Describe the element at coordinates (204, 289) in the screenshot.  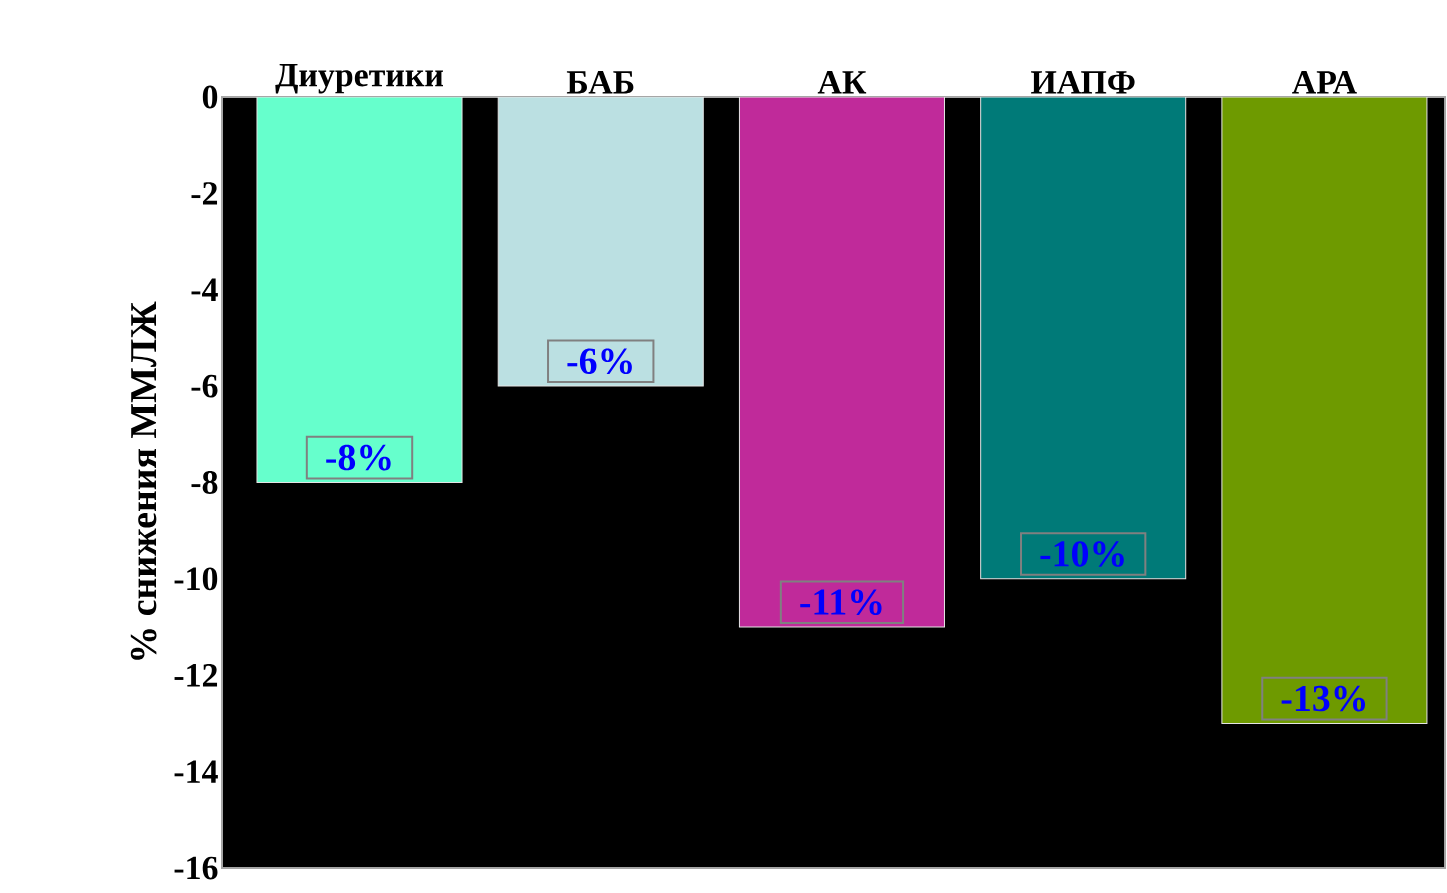
I see `y-tick-label: -4` at that location.